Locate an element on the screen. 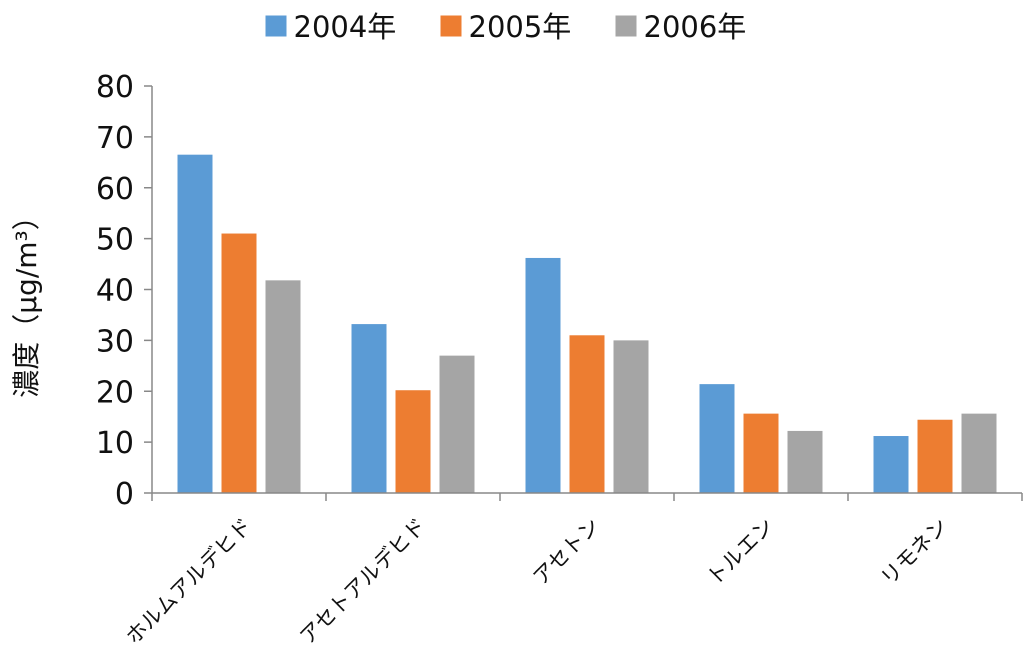  y-tick-label: 10 is located at coordinates (115, 443).